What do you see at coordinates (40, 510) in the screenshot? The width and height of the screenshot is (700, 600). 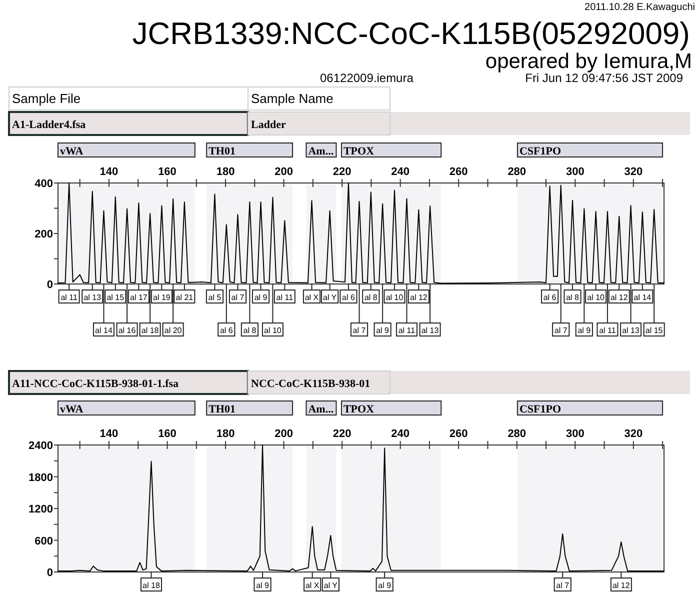 I see `y-tick-label: 1200` at bounding box center [40, 510].